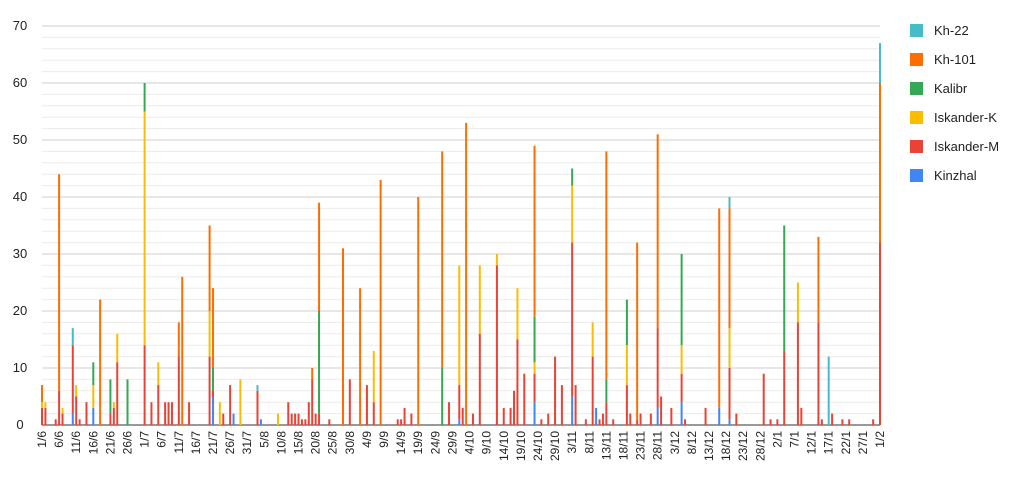 Image resolution: width=1024 pixels, height=478 pixels. I want to click on legend-item: Kh-22, so click(954, 30).